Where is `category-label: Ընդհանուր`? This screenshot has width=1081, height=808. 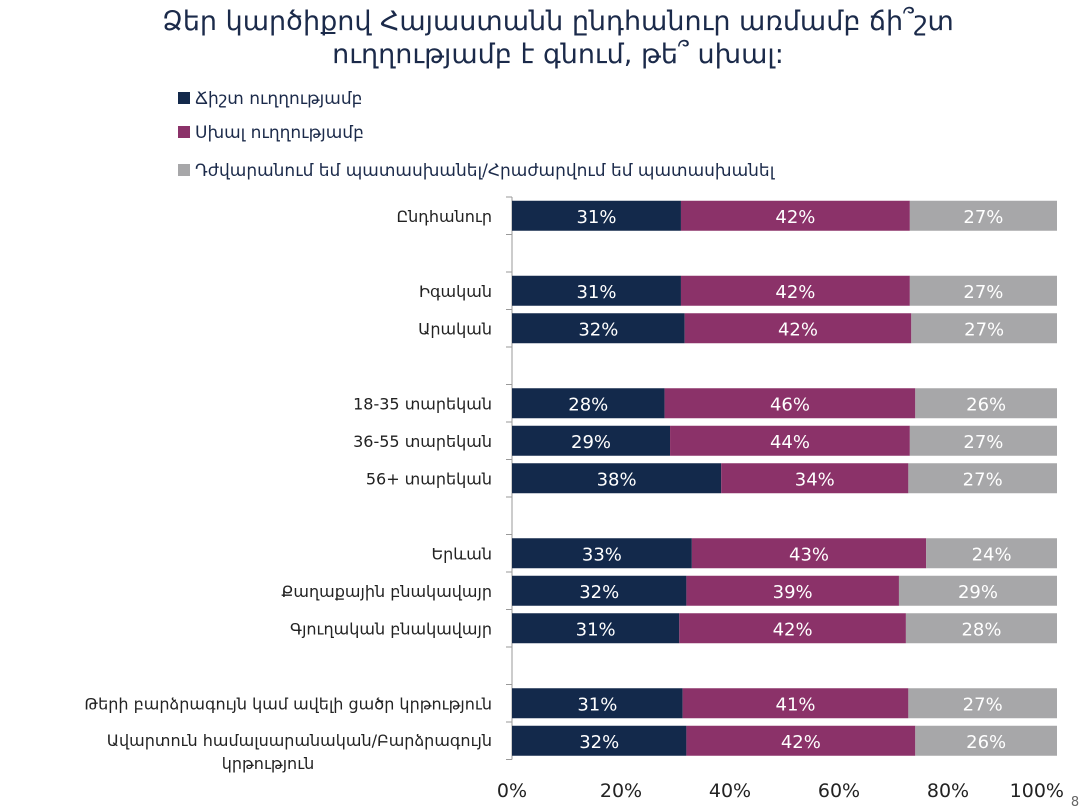
category-label: Ընդհանուր is located at coordinates (444, 216).